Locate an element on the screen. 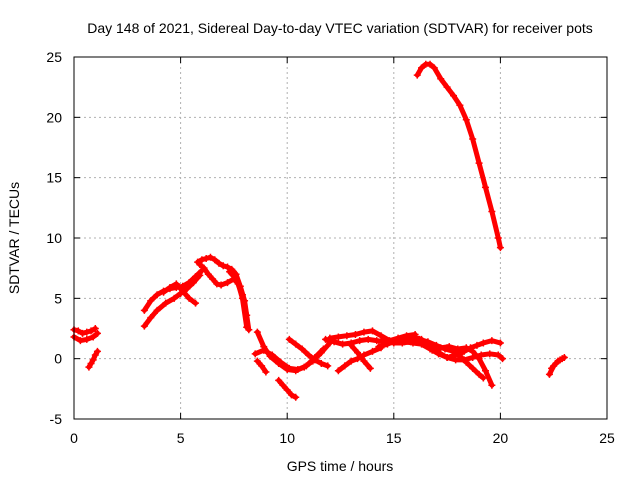 The width and height of the screenshot is (640, 480). y-tick-label: 10 is located at coordinates (54, 238).